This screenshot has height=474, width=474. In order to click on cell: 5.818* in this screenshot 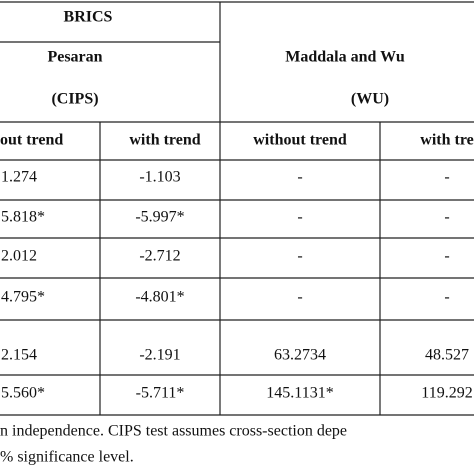, I will do `click(23, 217)`.